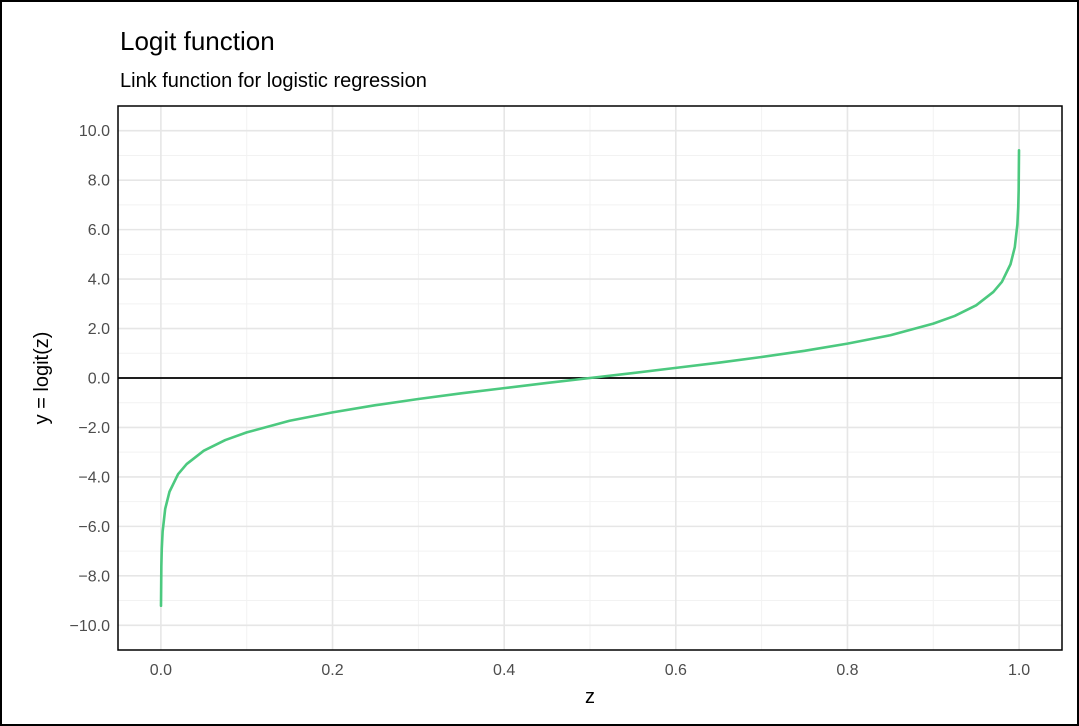 This screenshot has height=726, width=1079. Describe the element at coordinates (99, 280) in the screenshot. I see `y-tick-label: 4.0` at that location.